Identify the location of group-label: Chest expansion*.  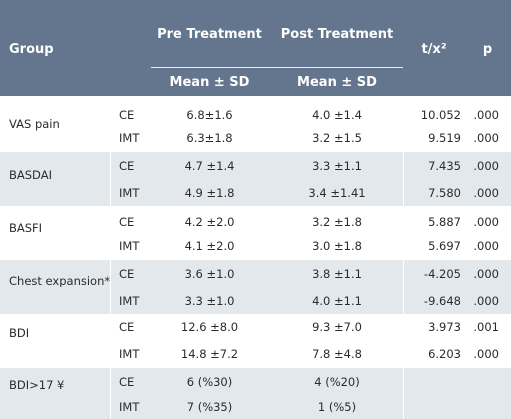
(60, 281).